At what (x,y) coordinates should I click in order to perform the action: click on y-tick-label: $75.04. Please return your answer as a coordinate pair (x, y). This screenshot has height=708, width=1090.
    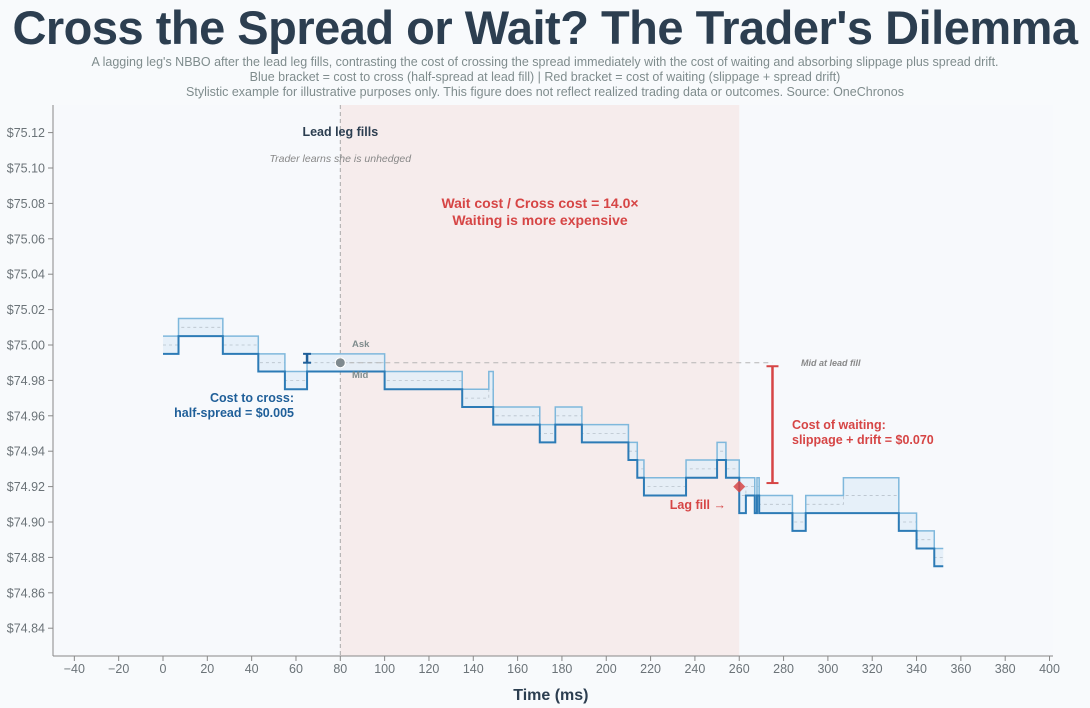
    Looking at the image, I should click on (26, 275).